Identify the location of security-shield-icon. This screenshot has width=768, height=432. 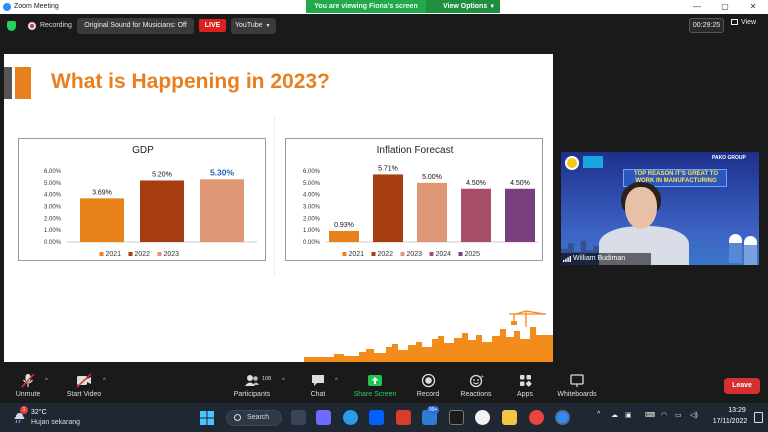
(11, 26).